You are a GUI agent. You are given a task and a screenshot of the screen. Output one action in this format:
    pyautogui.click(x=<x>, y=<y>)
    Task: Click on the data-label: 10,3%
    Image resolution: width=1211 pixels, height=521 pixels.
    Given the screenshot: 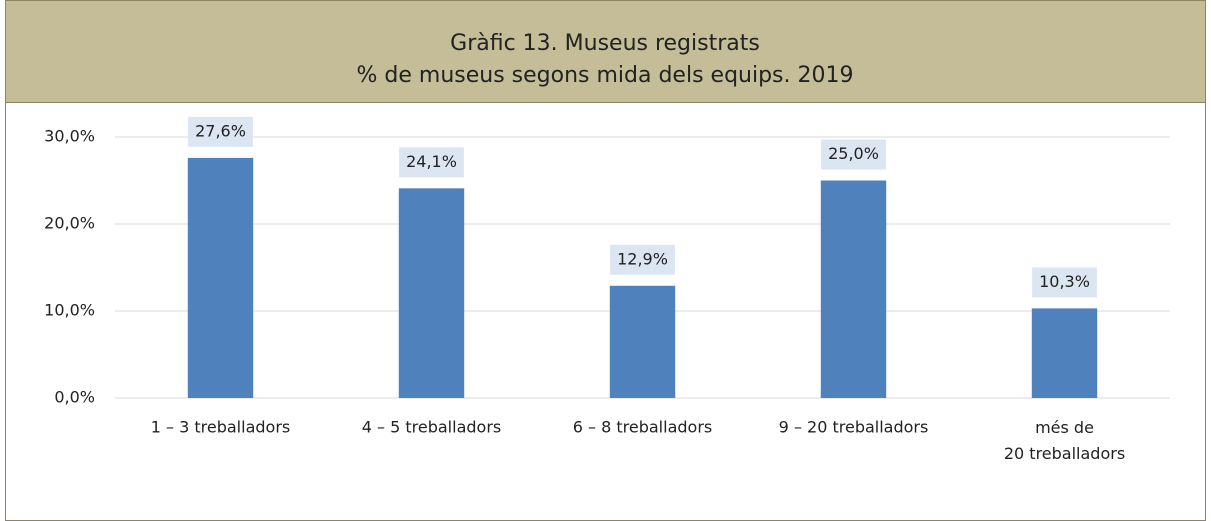 What is the action you would take?
    pyautogui.click(x=1064, y=281)
    